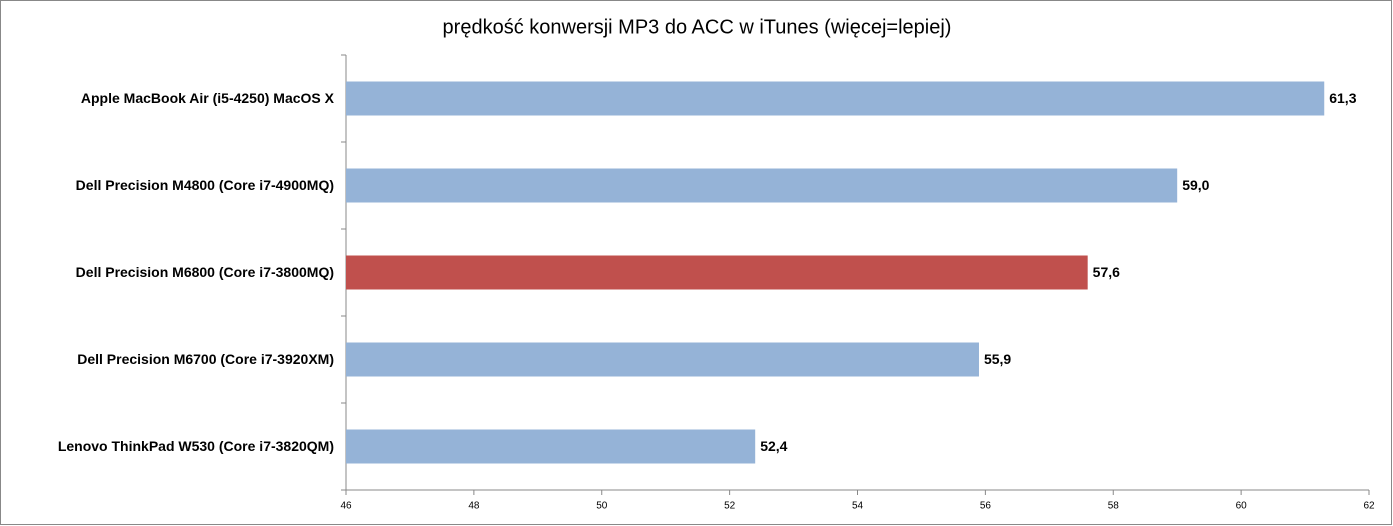 This screenshot has height=526, width=1393. What do you see at coordinates (773, 446) in the screenshot?
I see `value-label: 52,4` at bounding box center [773, 446].